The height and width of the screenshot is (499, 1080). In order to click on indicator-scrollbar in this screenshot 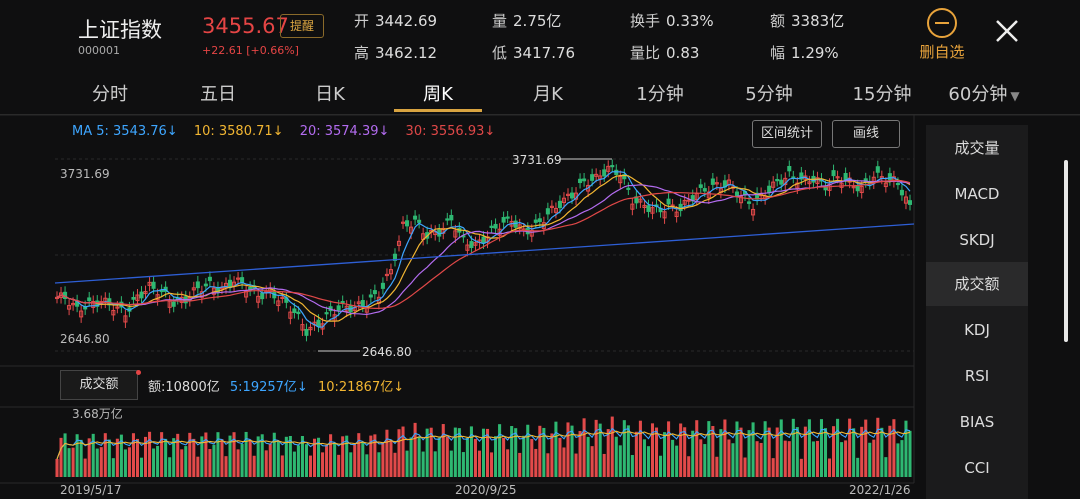, I will do `click(1066, 251)`.